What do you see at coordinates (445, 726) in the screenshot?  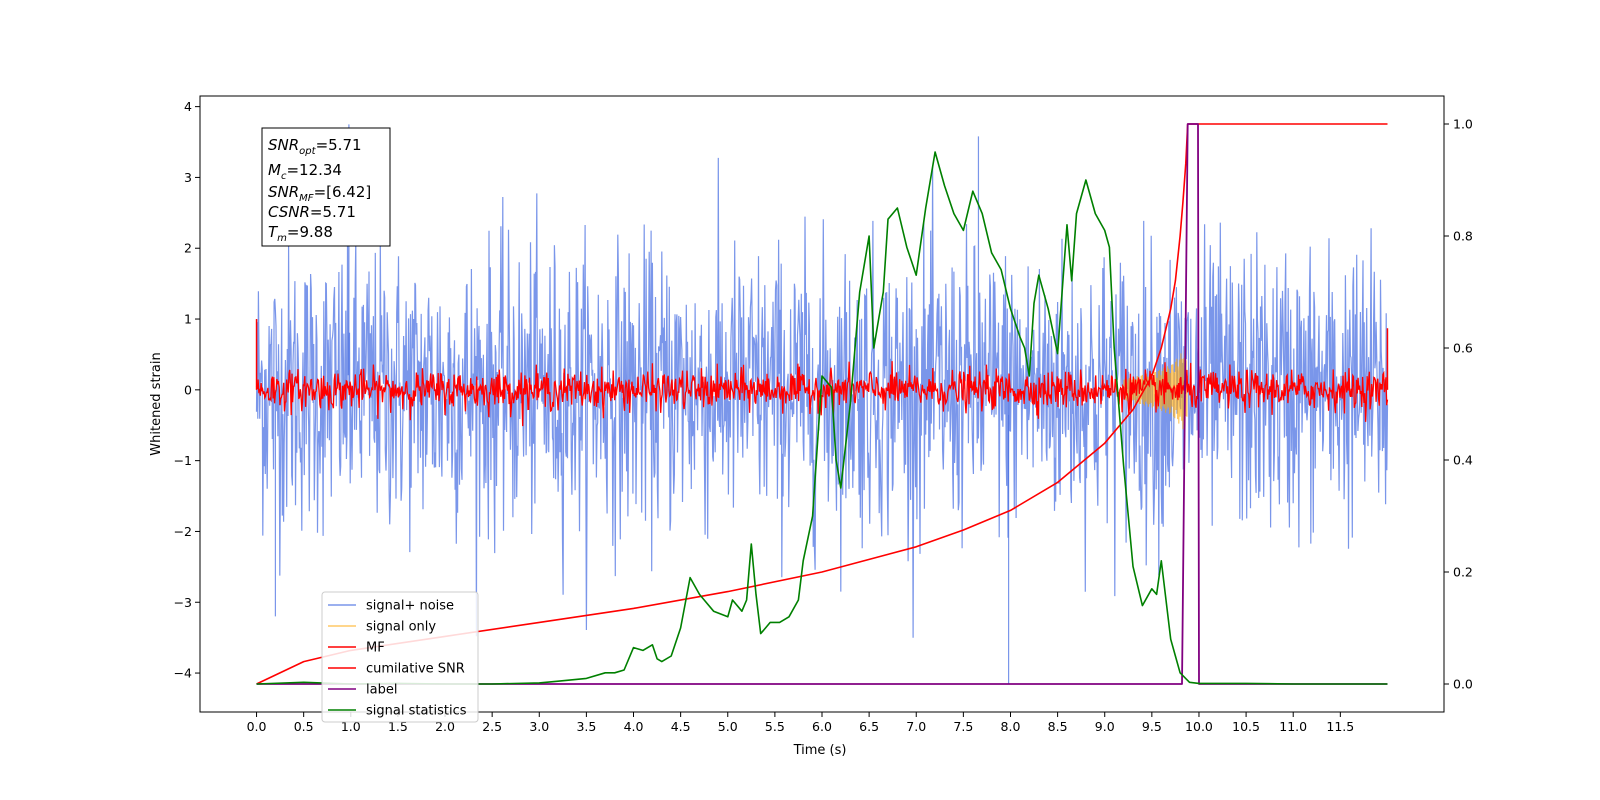 I see `x-tick-label: 2.0` at bounding box center [445, 726].